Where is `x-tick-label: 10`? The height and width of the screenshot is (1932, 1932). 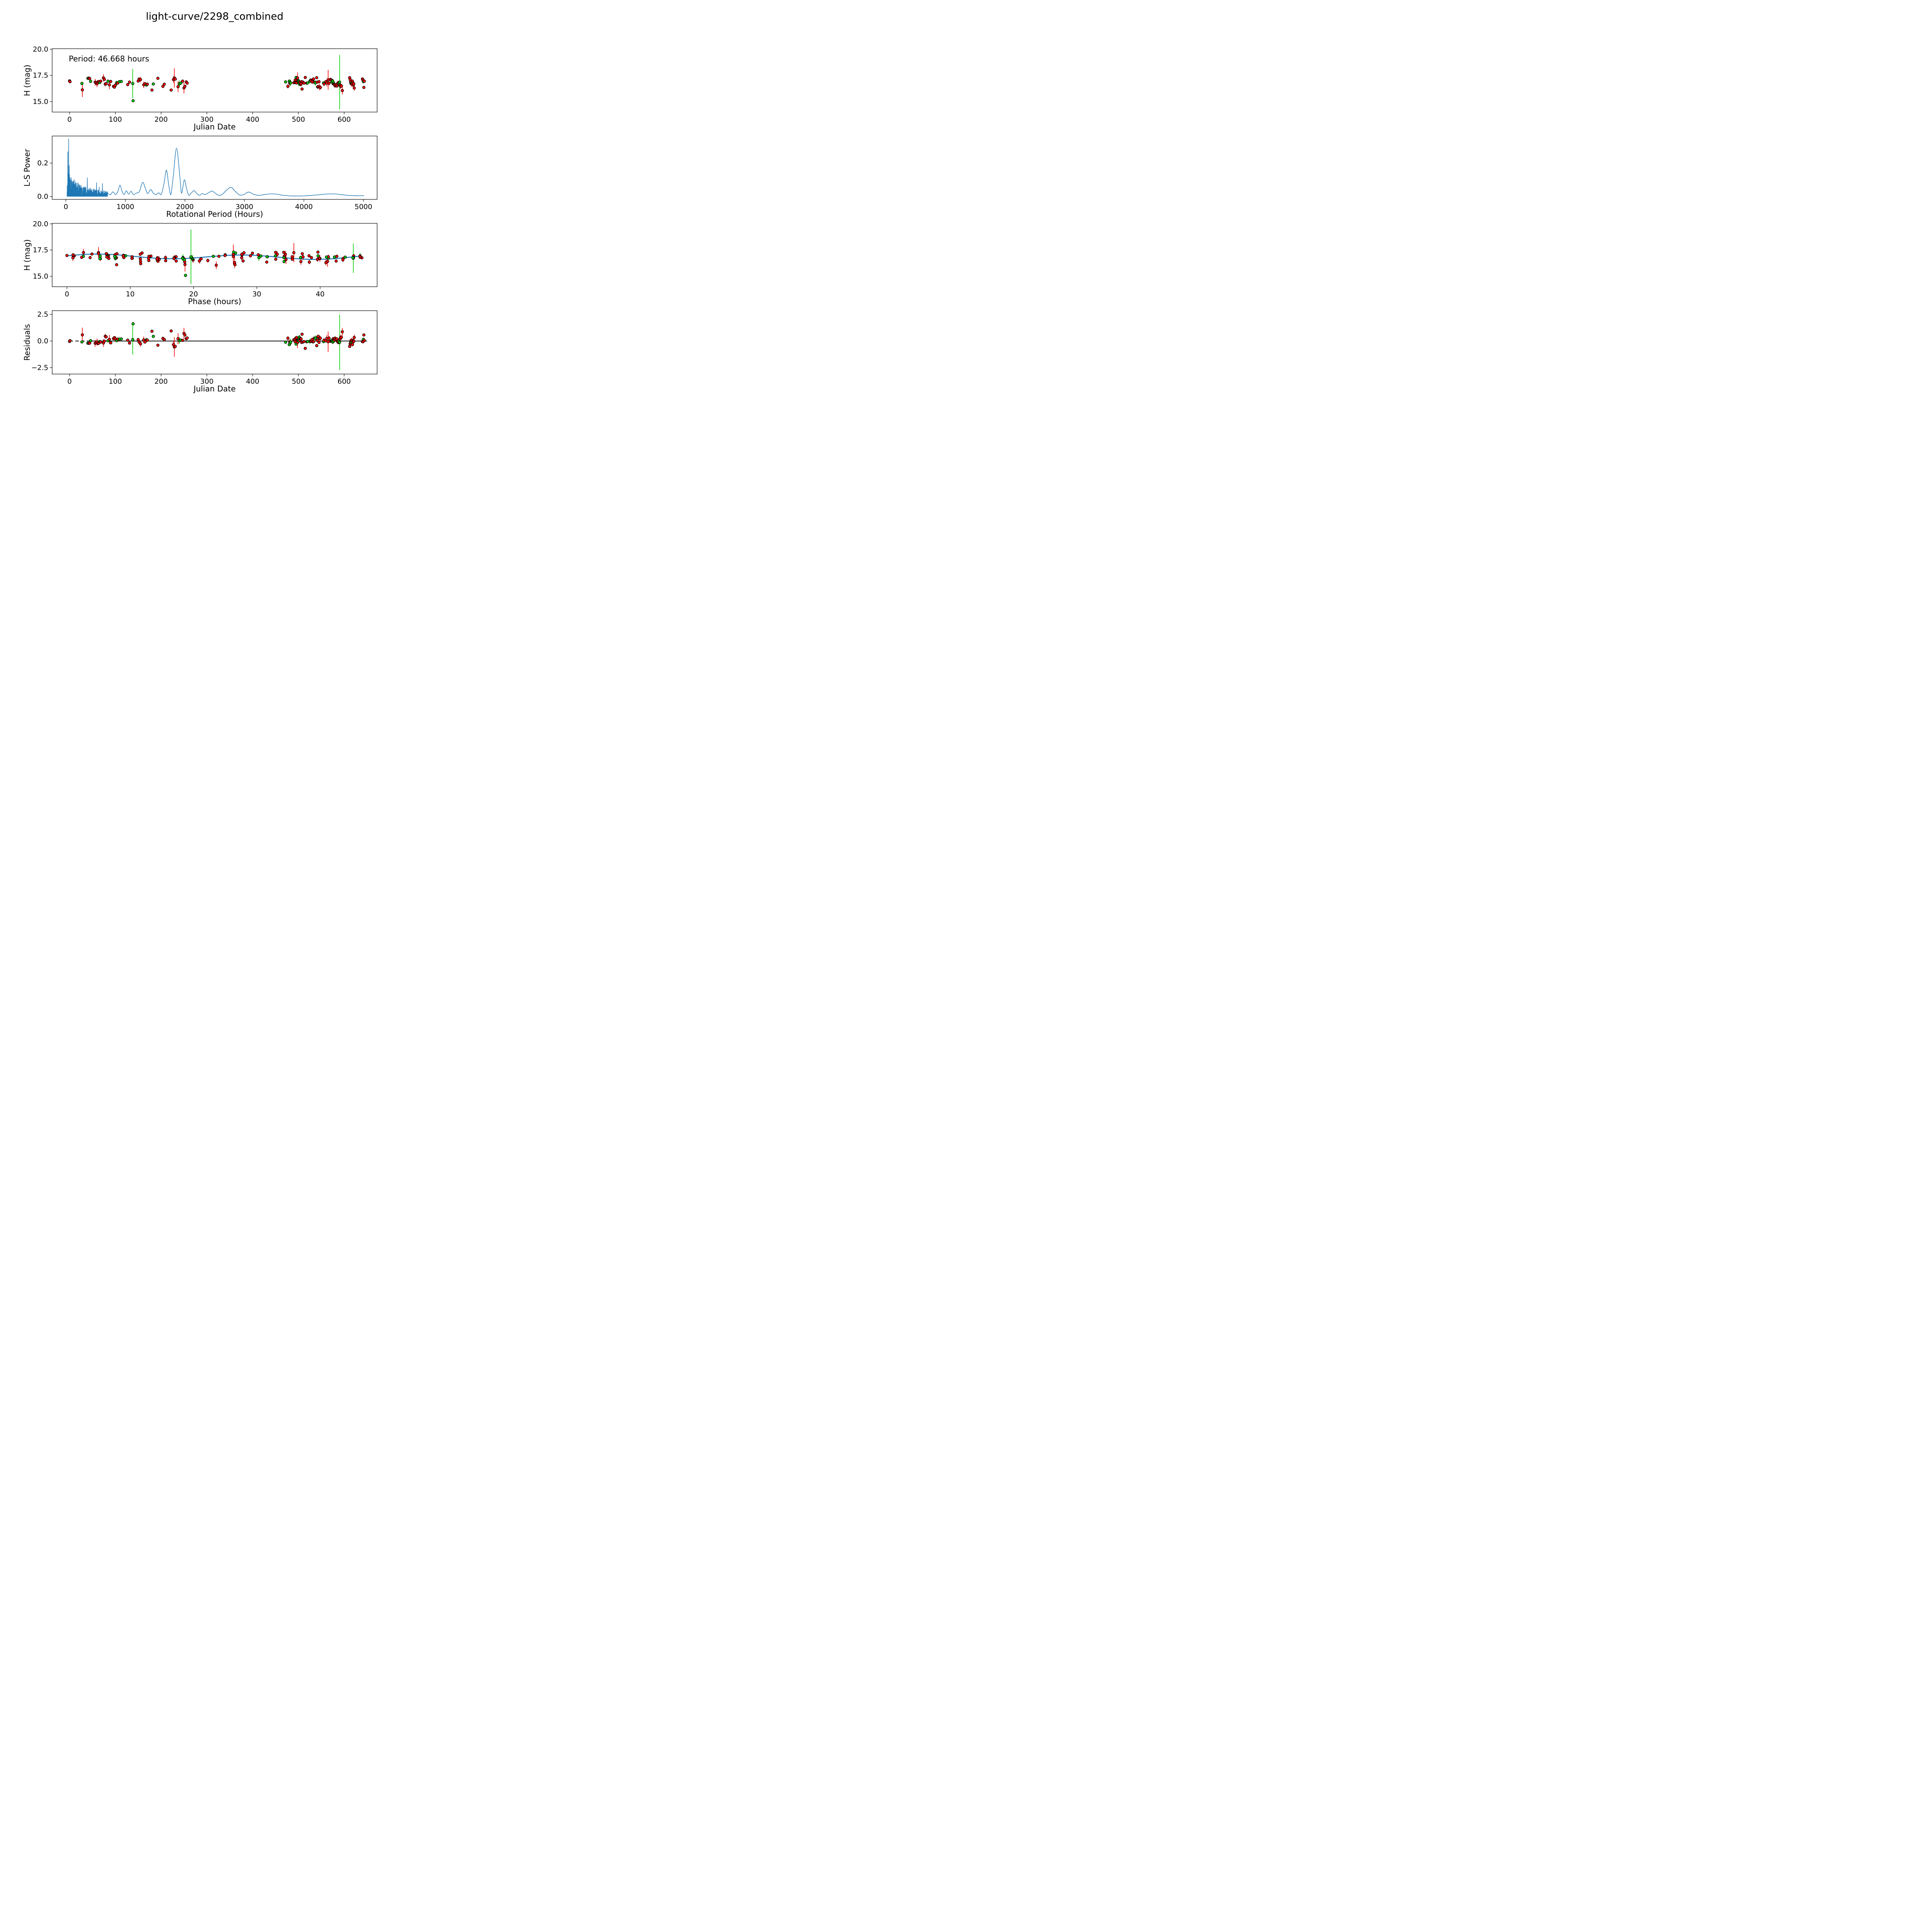 x-tick-label: 10 is located at coordinates (130, 294).